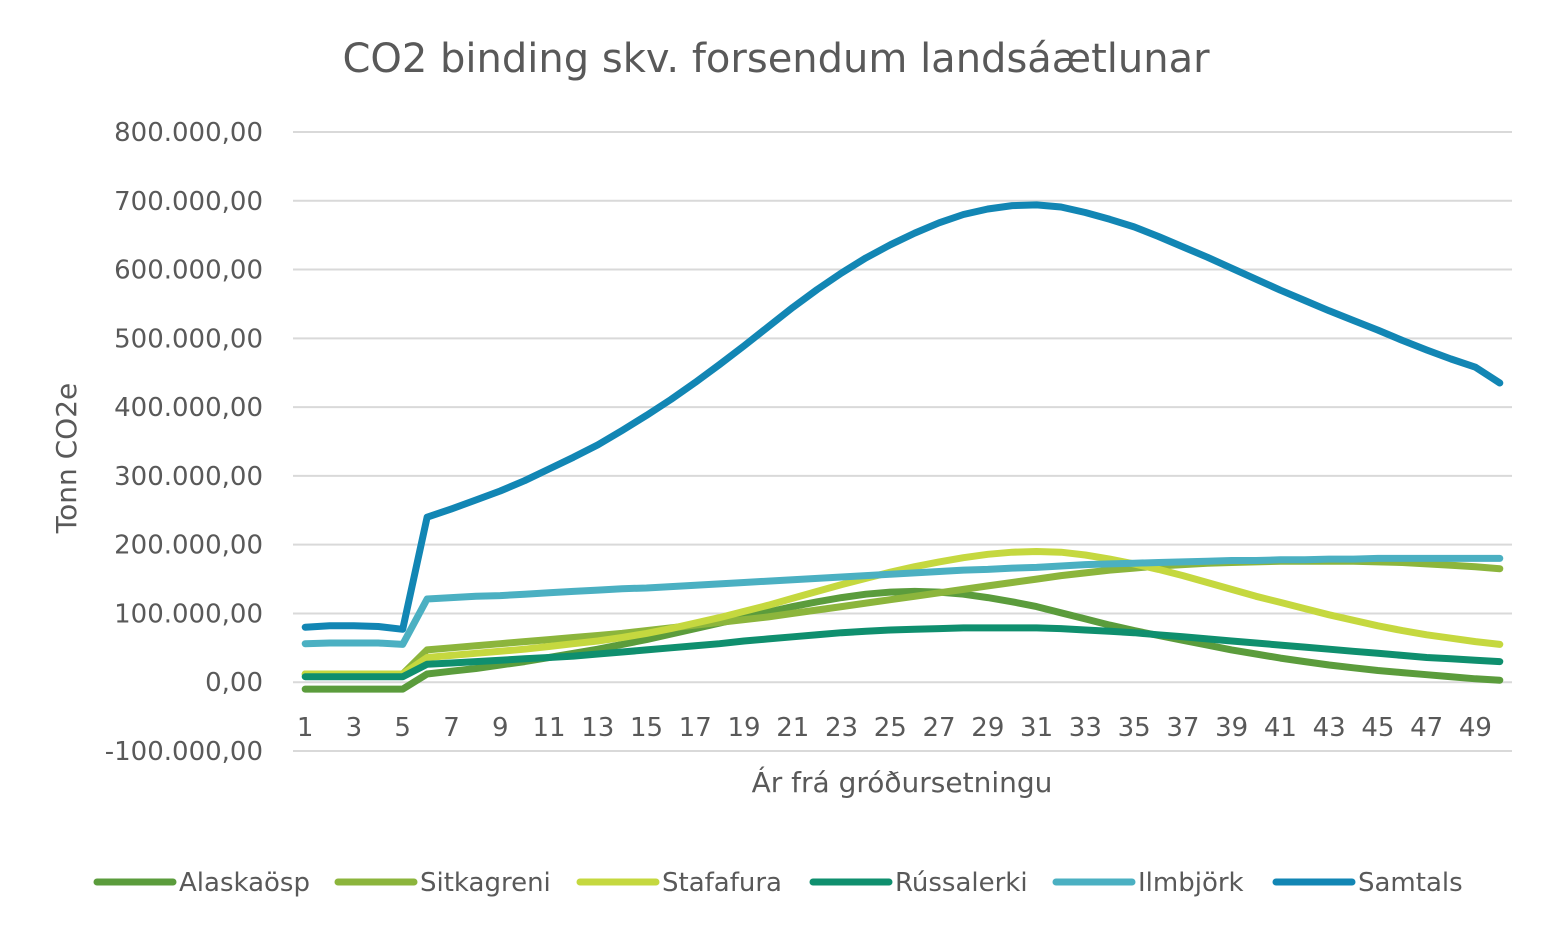  I want to click on legend-label: Samtals, so click(1410, 883).